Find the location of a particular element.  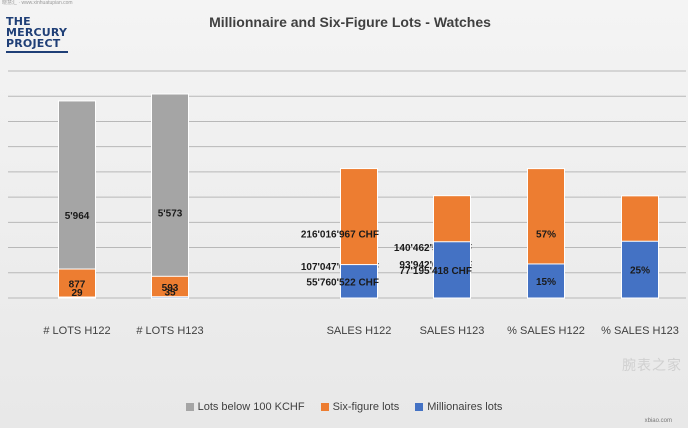

data-label: 593 is located at coordinates (170, 288).